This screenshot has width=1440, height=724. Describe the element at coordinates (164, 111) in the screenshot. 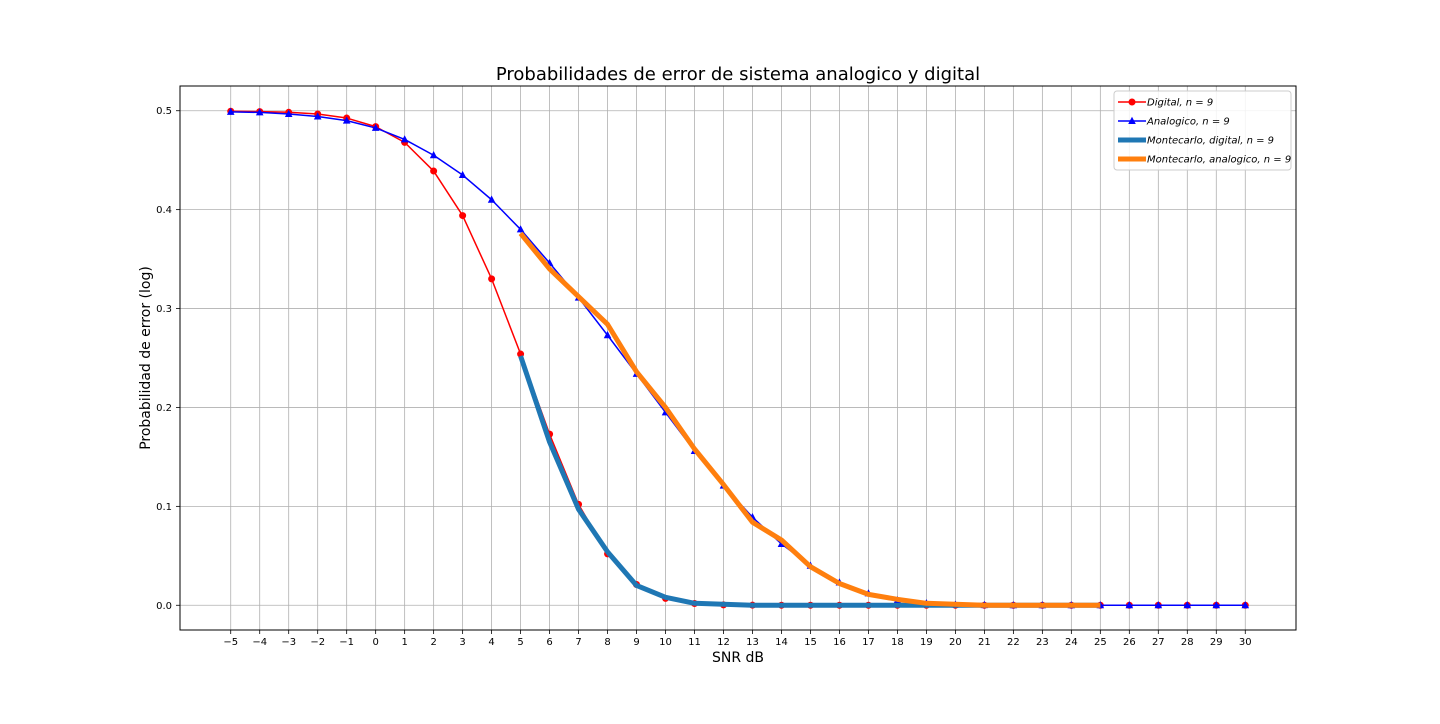

I see `y-tick-label: 0.5` at that location.